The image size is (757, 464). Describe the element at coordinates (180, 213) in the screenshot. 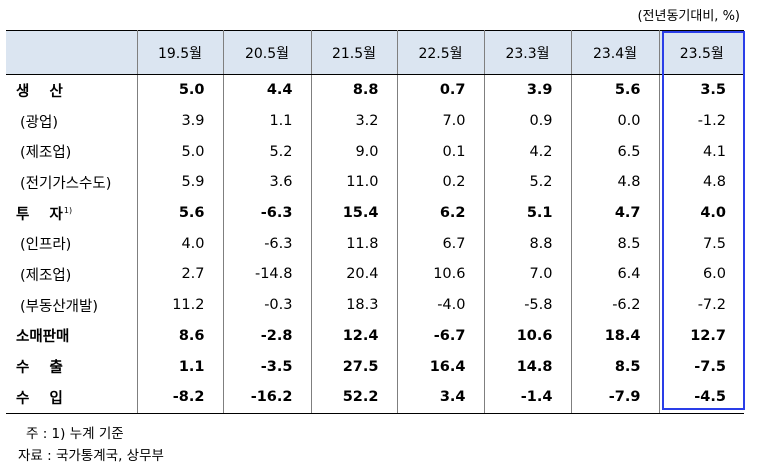

I see `data-cell: 5.6` at that location.